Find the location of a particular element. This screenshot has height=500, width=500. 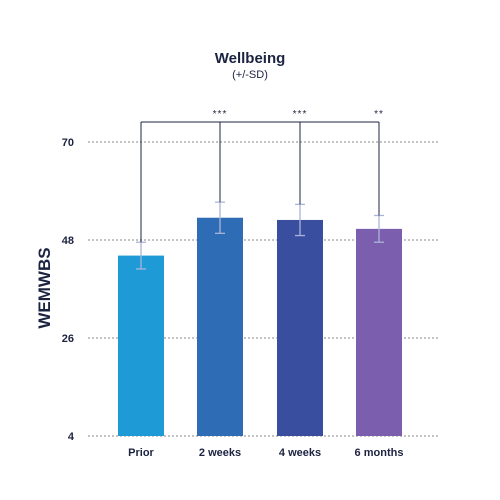

significance-label-1: *** is located at coordinates (220, 114).